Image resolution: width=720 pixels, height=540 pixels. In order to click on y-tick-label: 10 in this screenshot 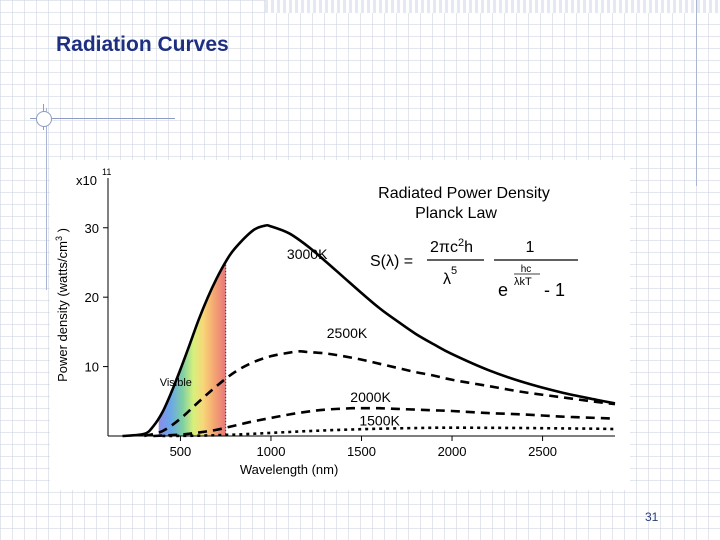, I will do `click(92, 367)`.